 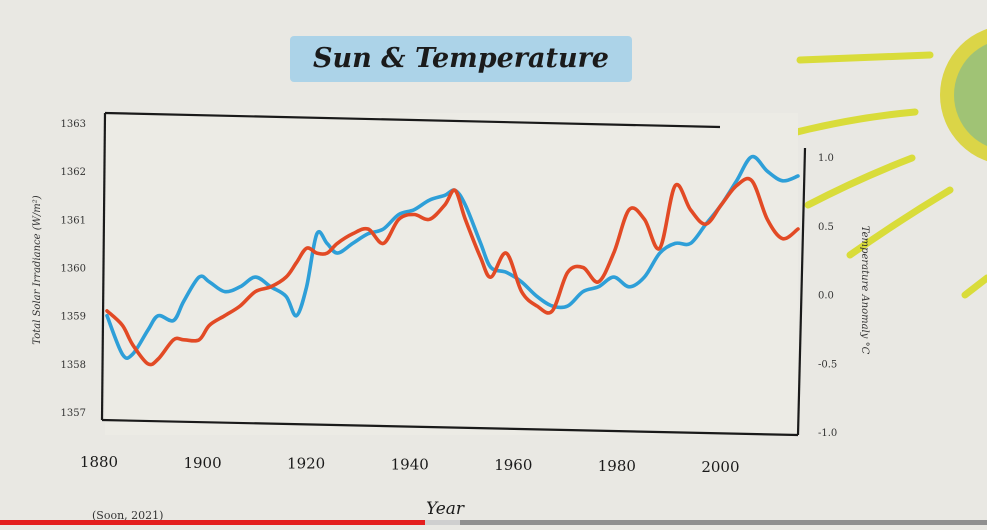 I want to click on plot-top-border, so click(x=412, y=120).